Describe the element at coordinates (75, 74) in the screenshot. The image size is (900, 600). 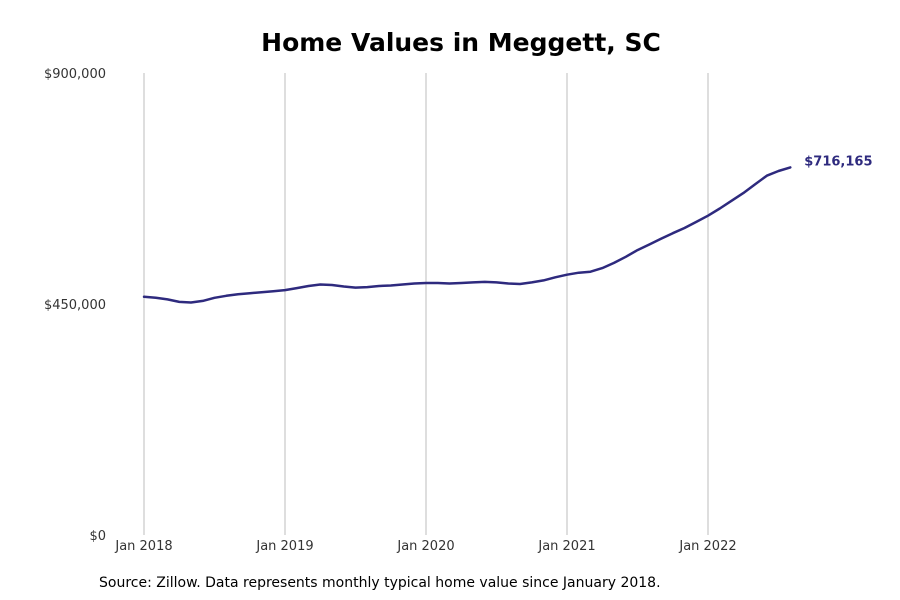
I see `y-tick-label: $900,000` at that location.